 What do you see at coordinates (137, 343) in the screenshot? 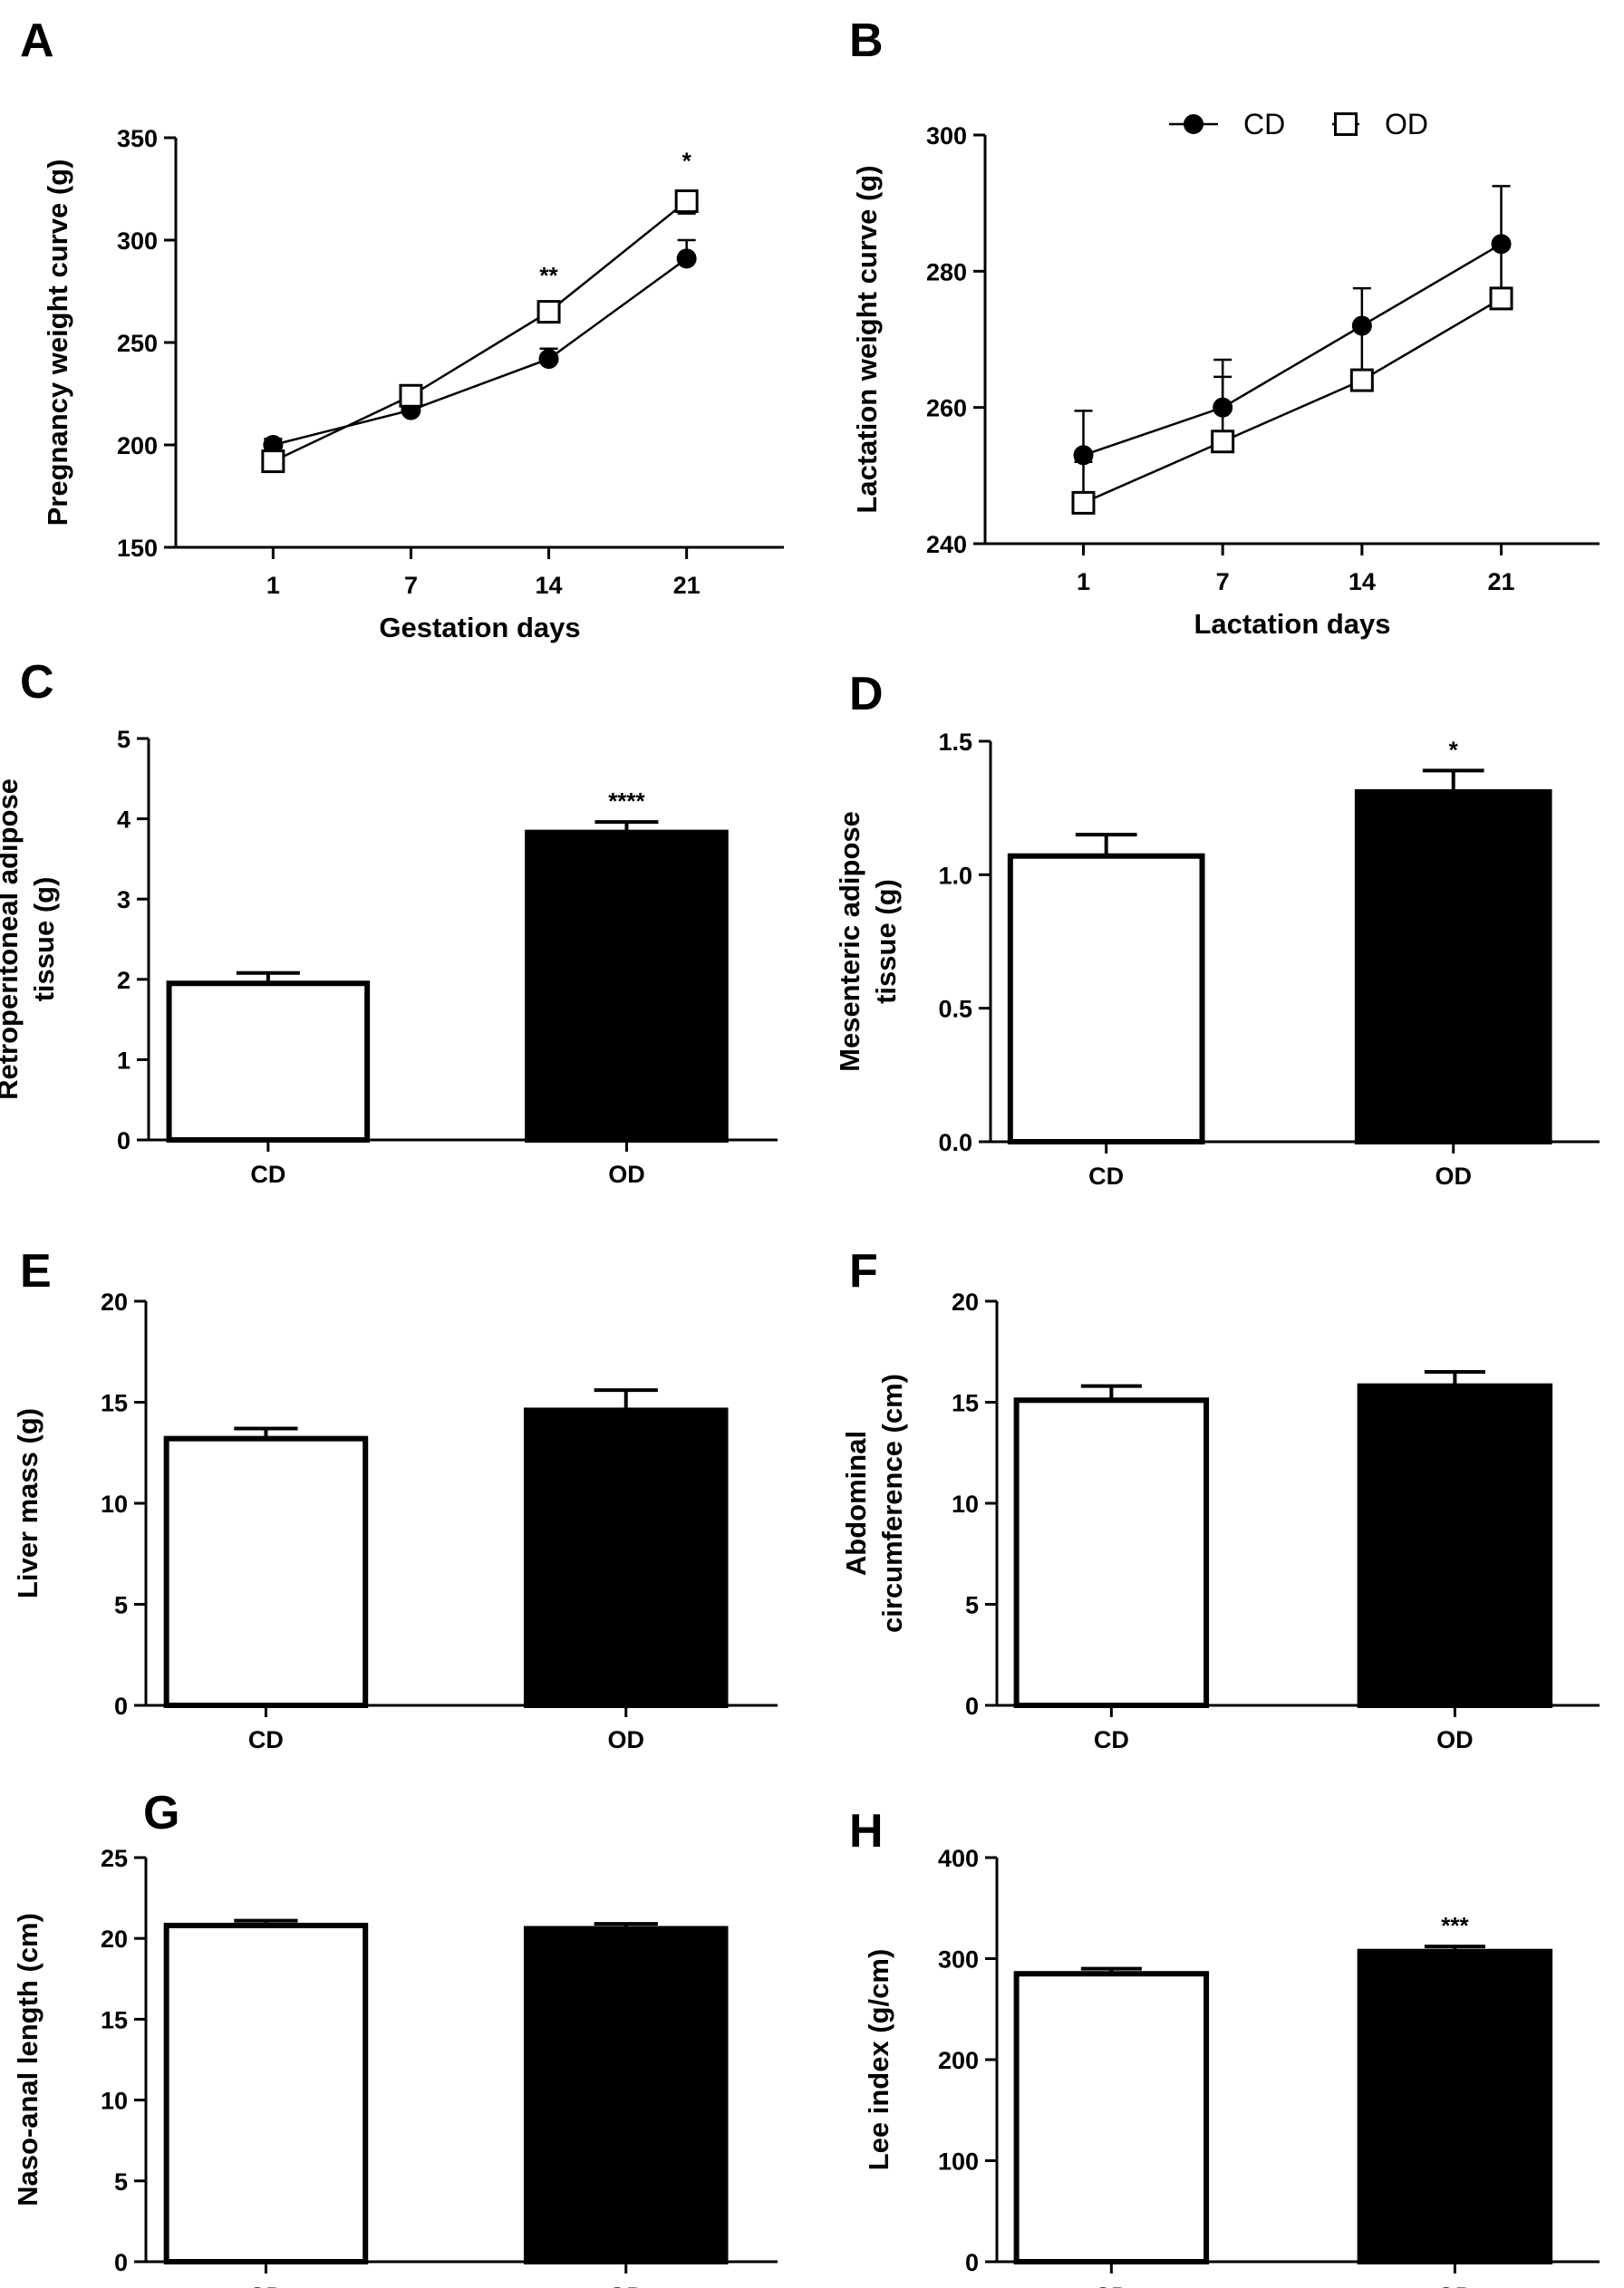
I see `y-tick-label: 250` at bounding box center [137, 343].